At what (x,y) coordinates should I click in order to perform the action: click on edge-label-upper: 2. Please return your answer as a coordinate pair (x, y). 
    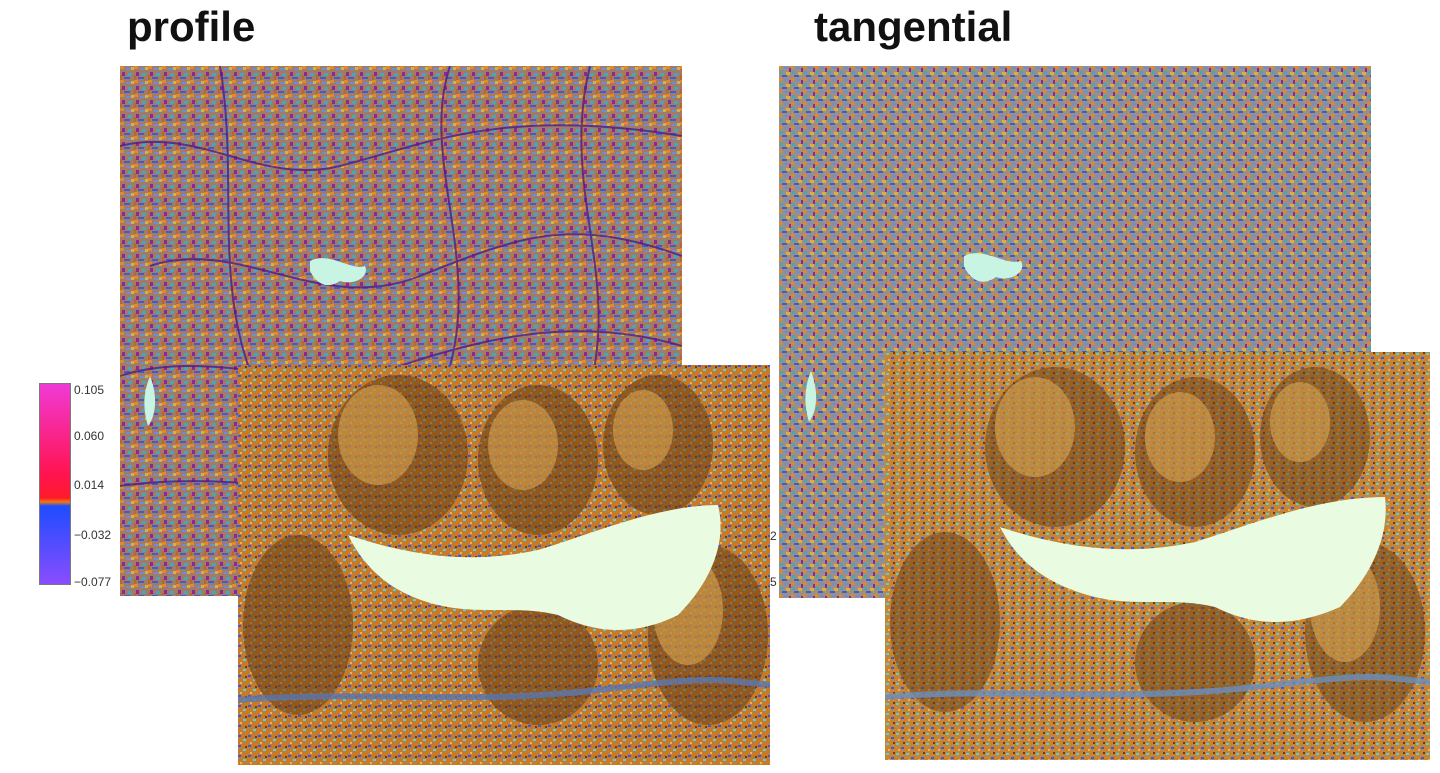
    Looking at the image, I should click on (773, 536).